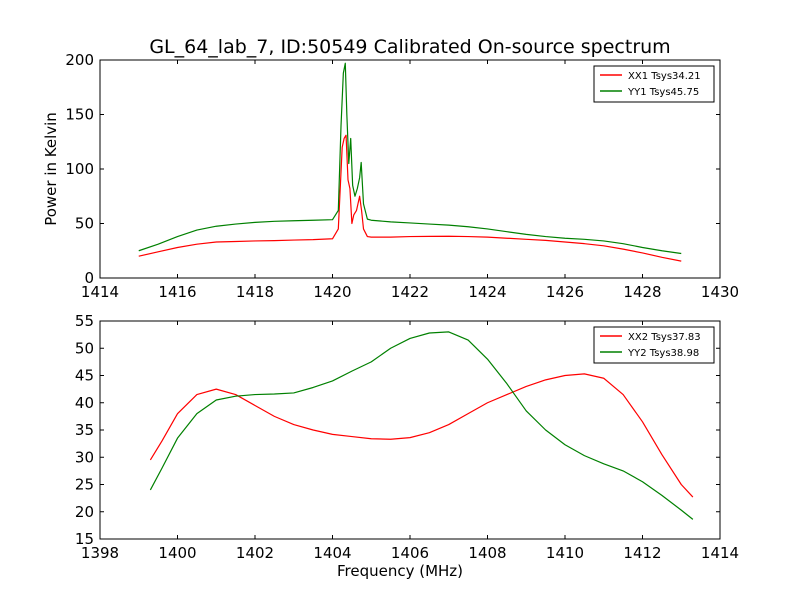  What do you see at coordinates (255, 292) in the screenshot?
I see `top-x-tick-label: 1418` at bounding box center [255, 292].